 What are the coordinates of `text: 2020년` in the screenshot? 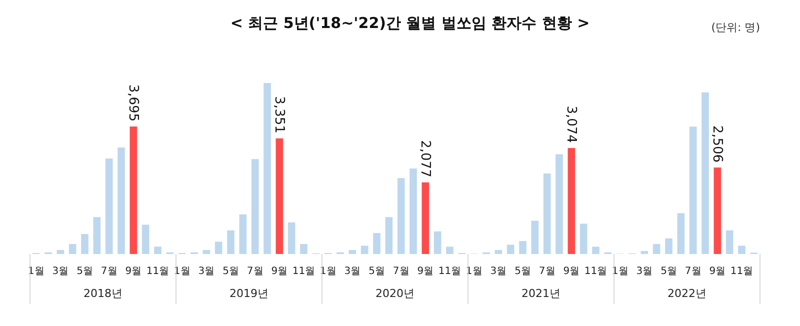 It's located at (395, 293).